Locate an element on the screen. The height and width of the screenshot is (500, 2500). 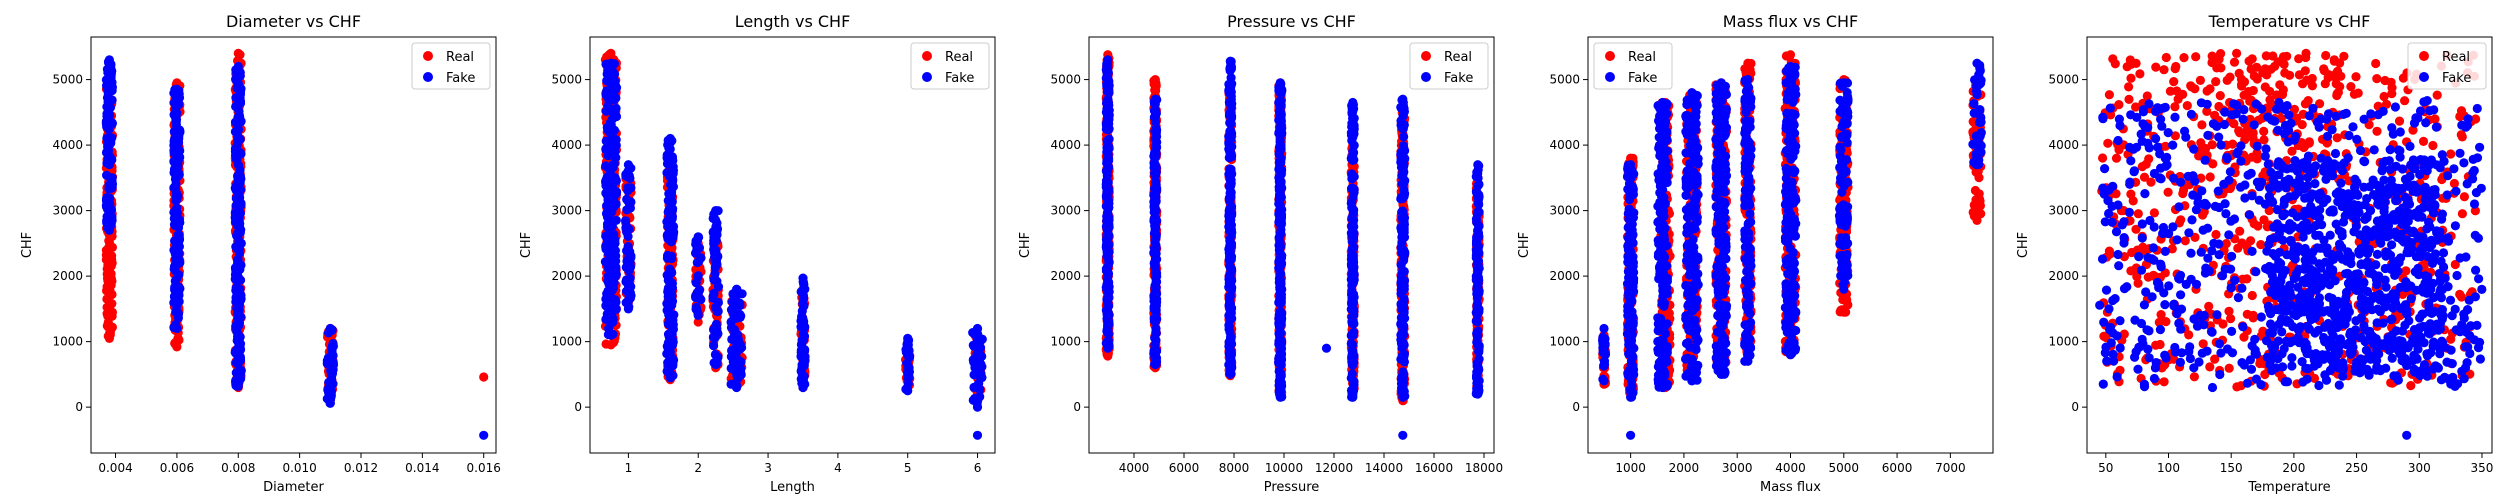
y-tick-label: 0 is located at coordinates (578, 407).